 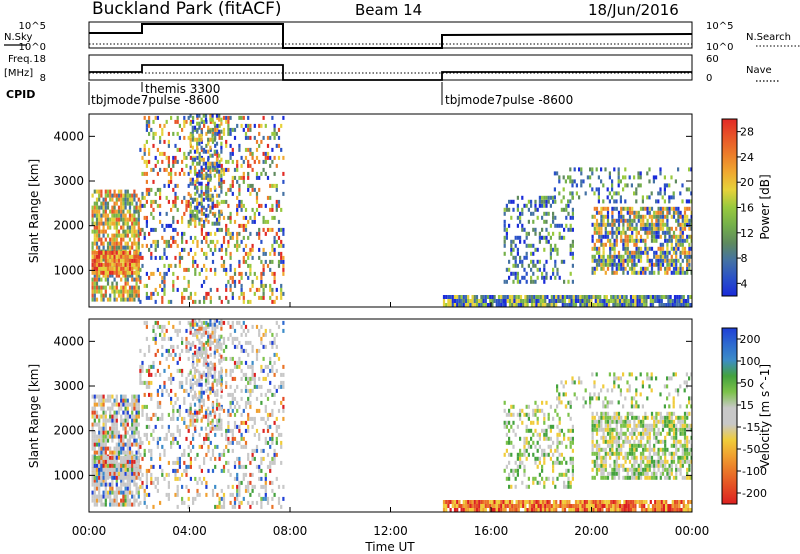 What do you see at coordinates (155, 100) in the screenshot?
I see `cpid-segment-1: tbjmode7pulse -8600` at bounding box center [155, 100].